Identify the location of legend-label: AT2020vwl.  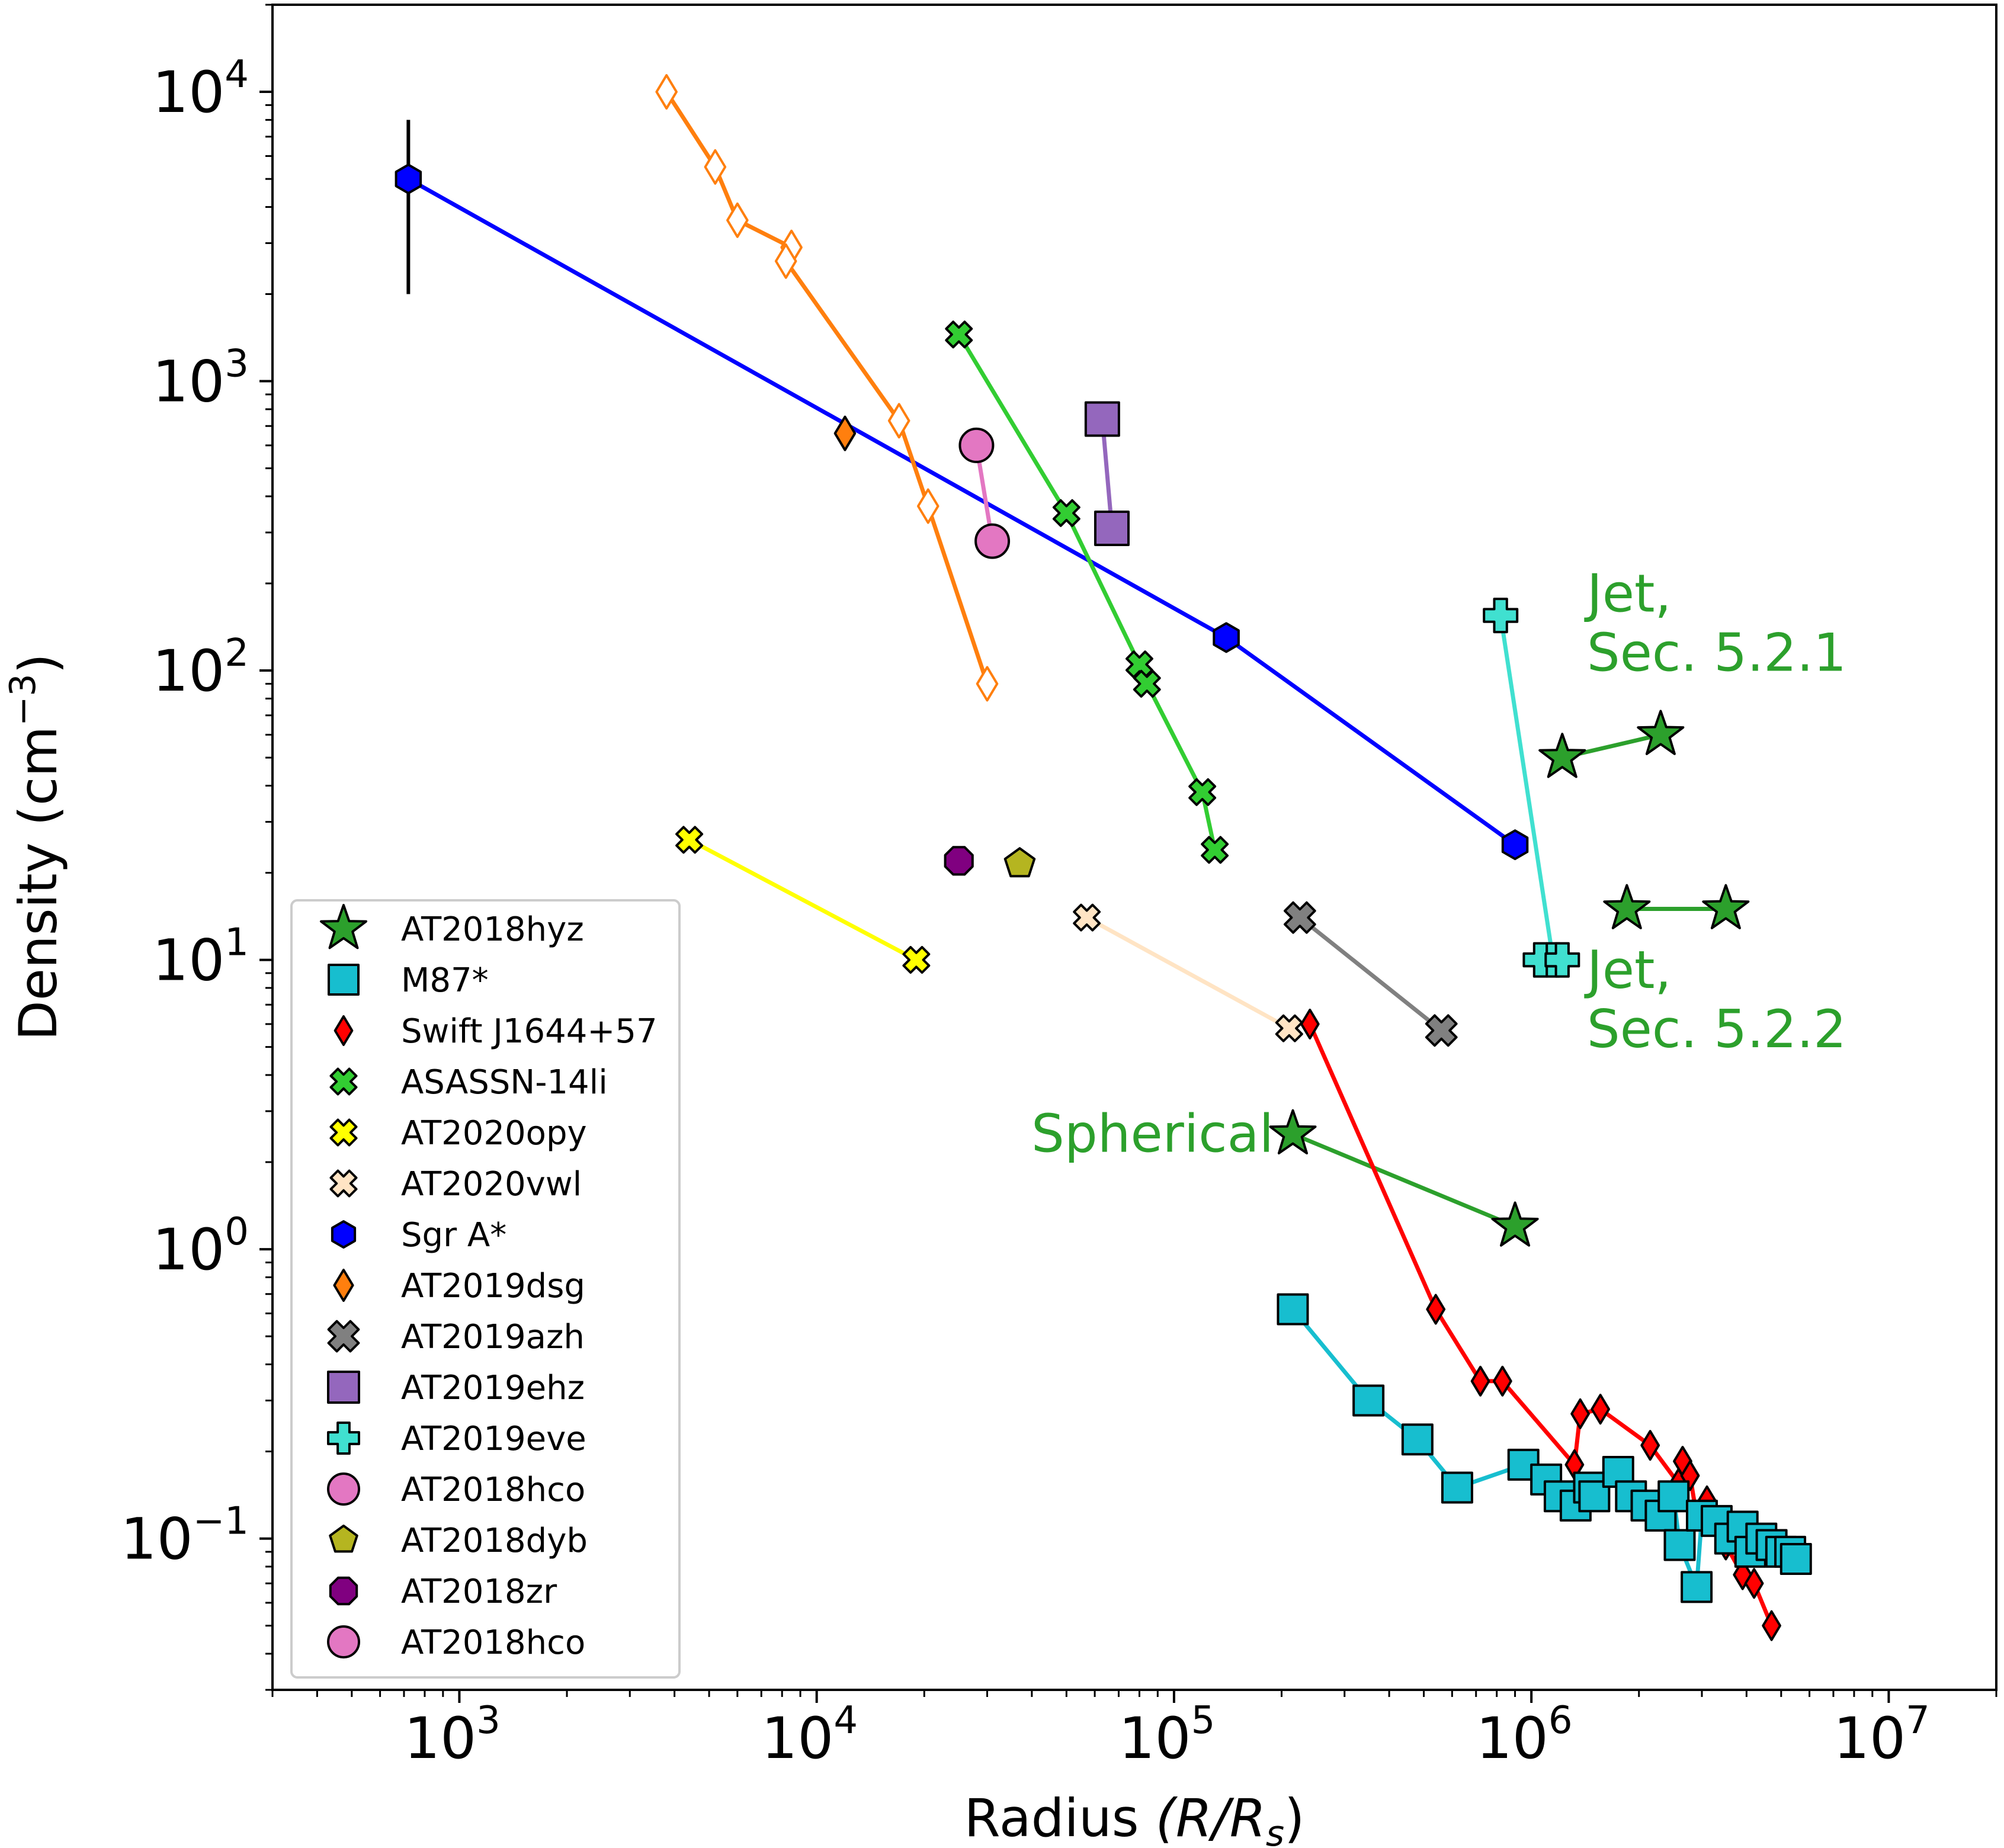
(491, 1184).